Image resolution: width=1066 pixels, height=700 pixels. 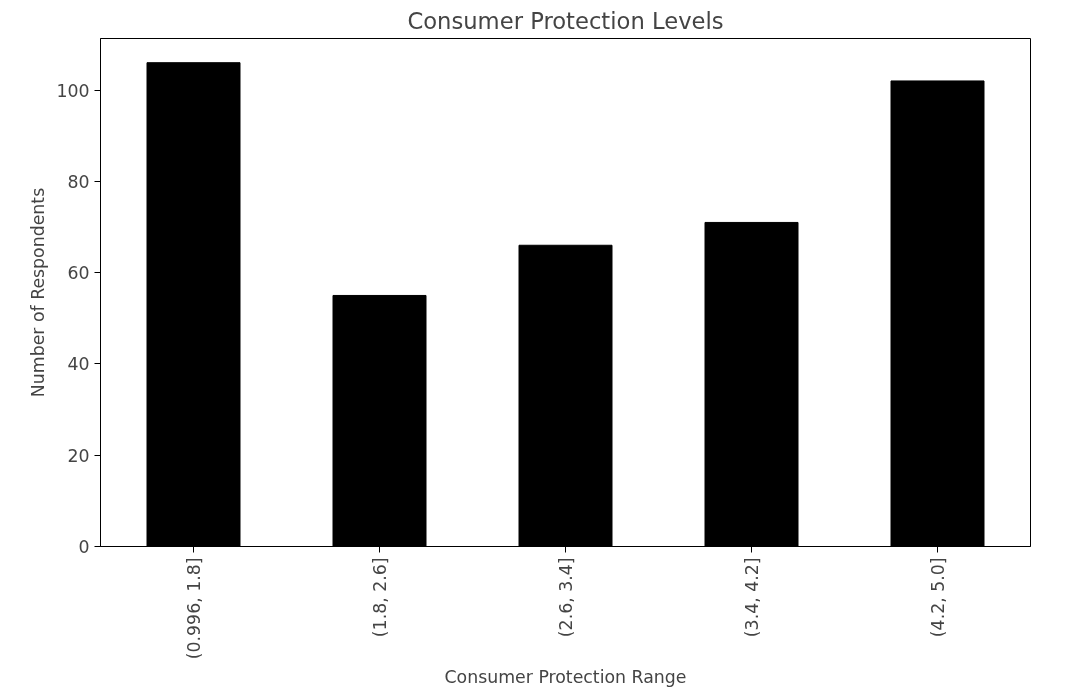 I want to click on x-tick-label: (1.8, 2.6], so click(x=379, y=597).